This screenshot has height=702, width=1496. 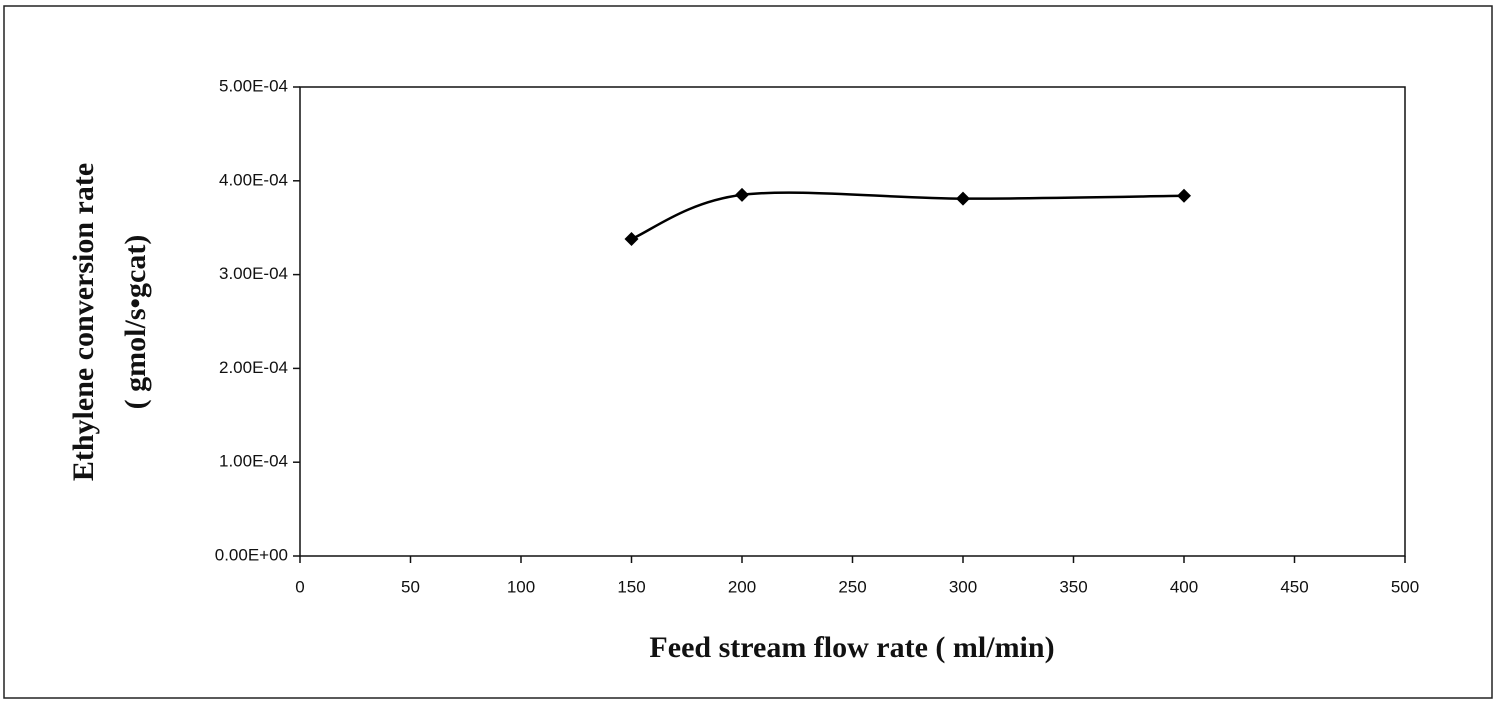 I want to click on y-axis-title-line: ( gmol/s•gcat), so click(x=135, y=322).